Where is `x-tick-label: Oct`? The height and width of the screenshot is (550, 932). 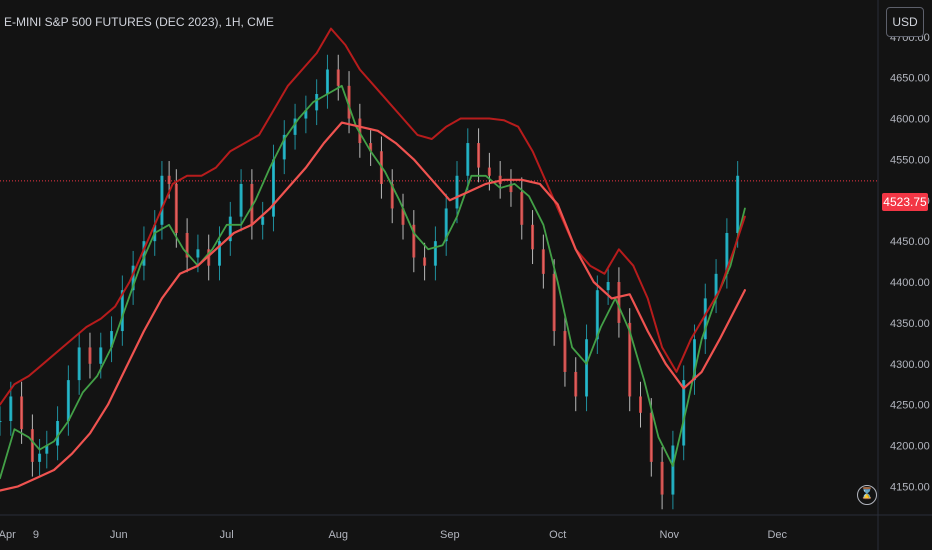 x-tick-label: Oct is located at coordinates (557, 535).